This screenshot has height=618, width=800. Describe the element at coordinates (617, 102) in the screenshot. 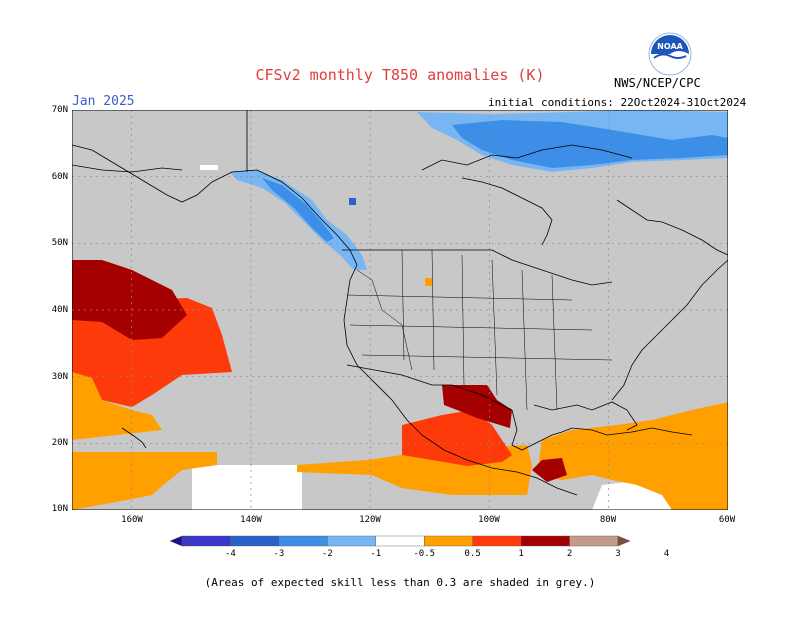

I see `initial-conditions: initial conditions: 22Oct2024-31Oct2024` at that location.